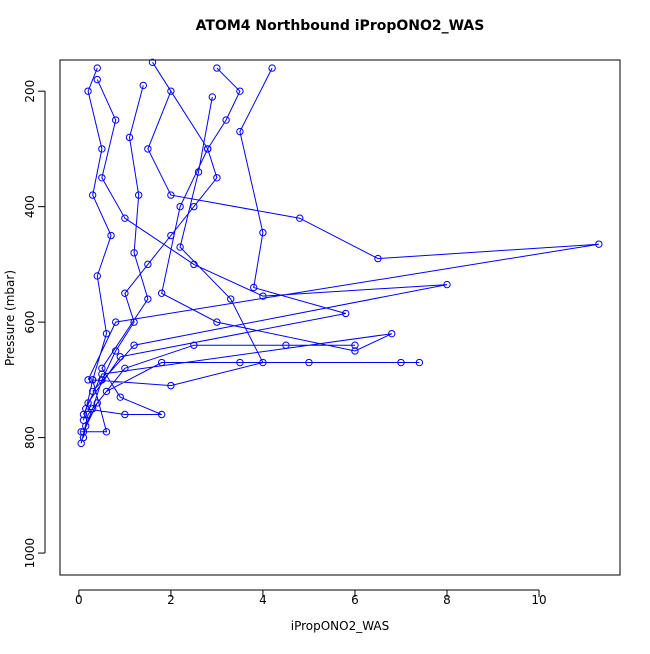 The width and height of the screenshot is (650, 654). Describe the element at coordinates (30, 322) in the screenshot. I see `y-tick-label: 600` at that location.